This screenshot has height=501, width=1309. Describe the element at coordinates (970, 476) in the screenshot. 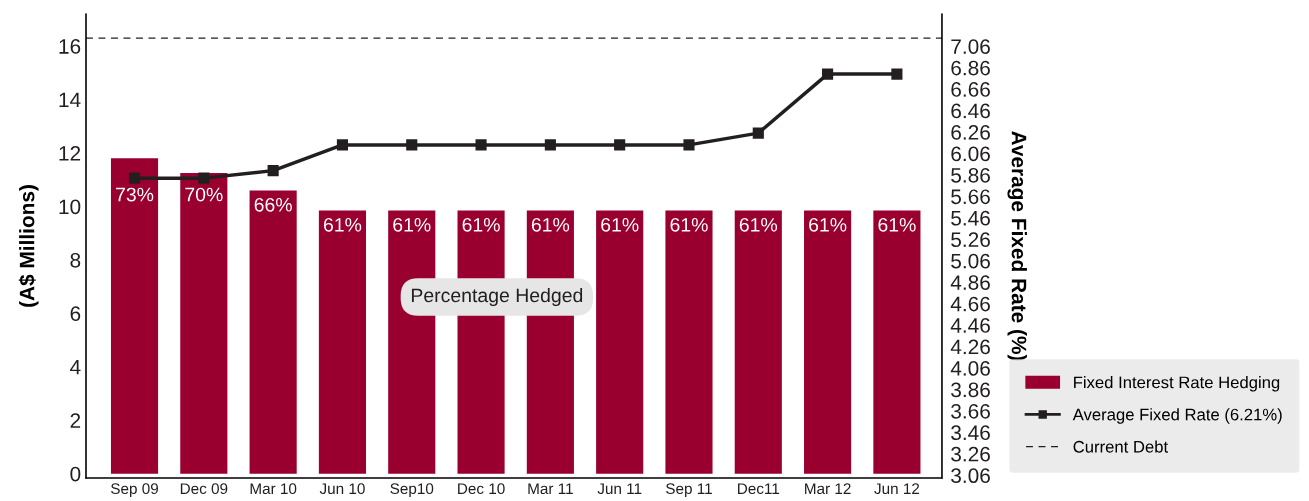

I see `y2-tick-label: 3.06` at that location.